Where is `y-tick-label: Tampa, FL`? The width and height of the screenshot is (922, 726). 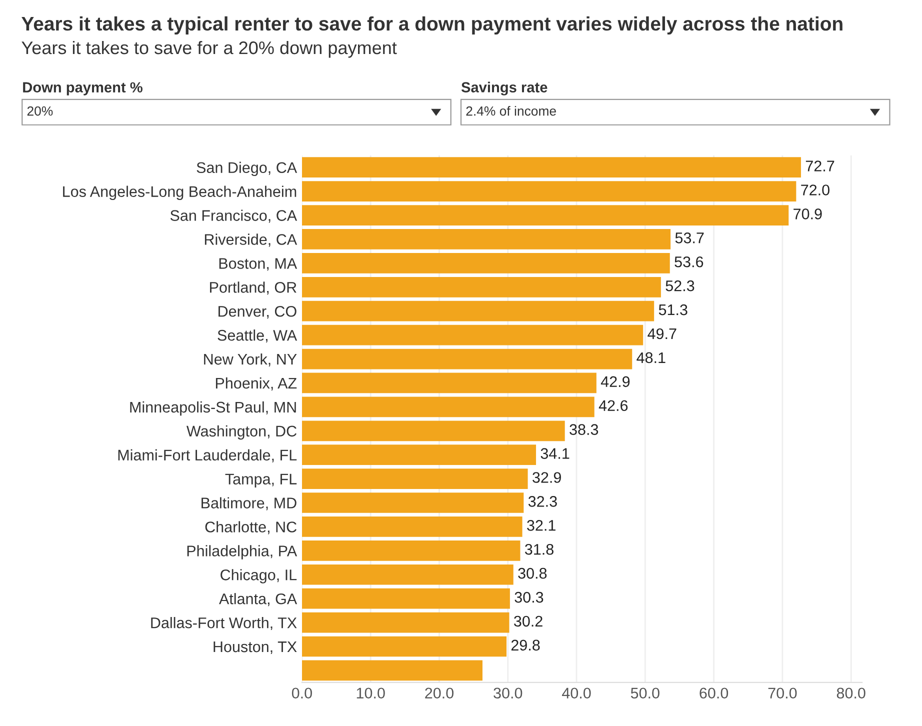
y-tick-label: Tampa, FL is located at coordinates (261, 481).